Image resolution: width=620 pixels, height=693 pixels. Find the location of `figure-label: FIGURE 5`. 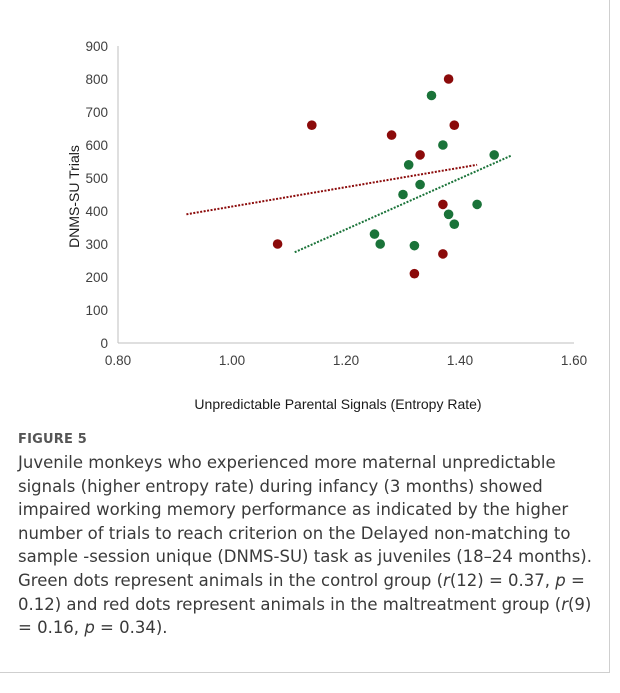

figure-label: FIGURE 5 is located at coordinates (53, 439).